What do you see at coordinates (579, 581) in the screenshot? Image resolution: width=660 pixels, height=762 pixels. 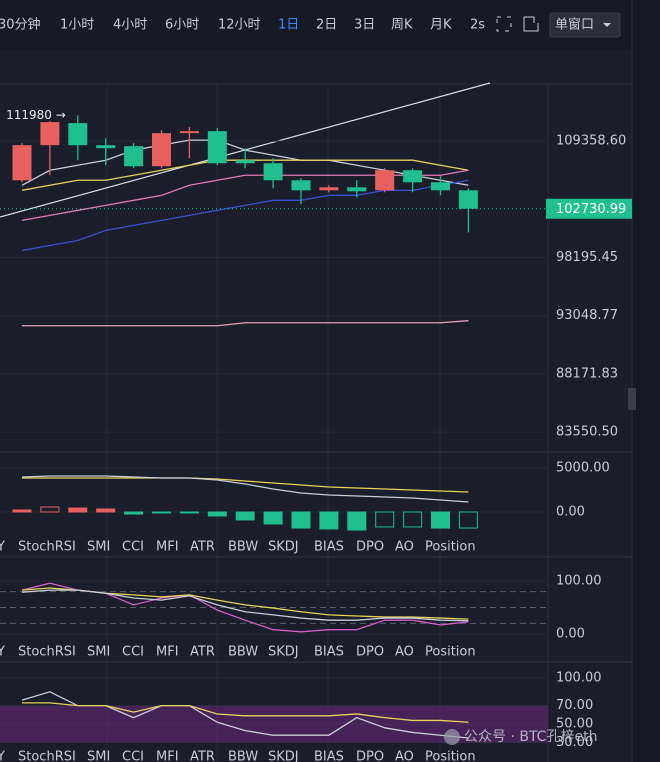 I see `y-tick-label: 100.00` at bounding box center [579, 581].